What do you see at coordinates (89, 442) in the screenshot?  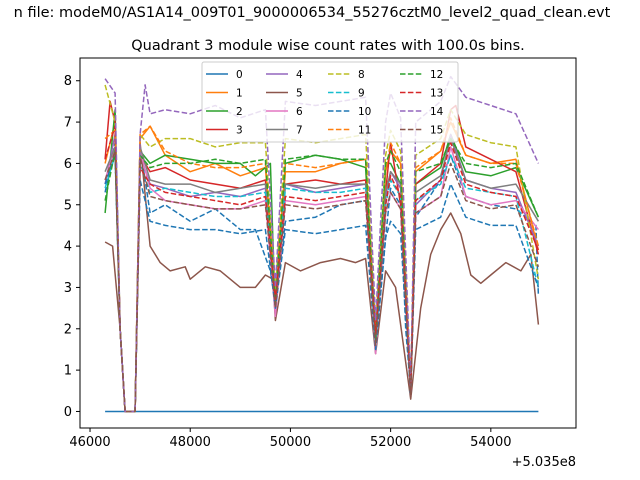 I see `x-tick-label: 46000` at bounding box center [89, 442].